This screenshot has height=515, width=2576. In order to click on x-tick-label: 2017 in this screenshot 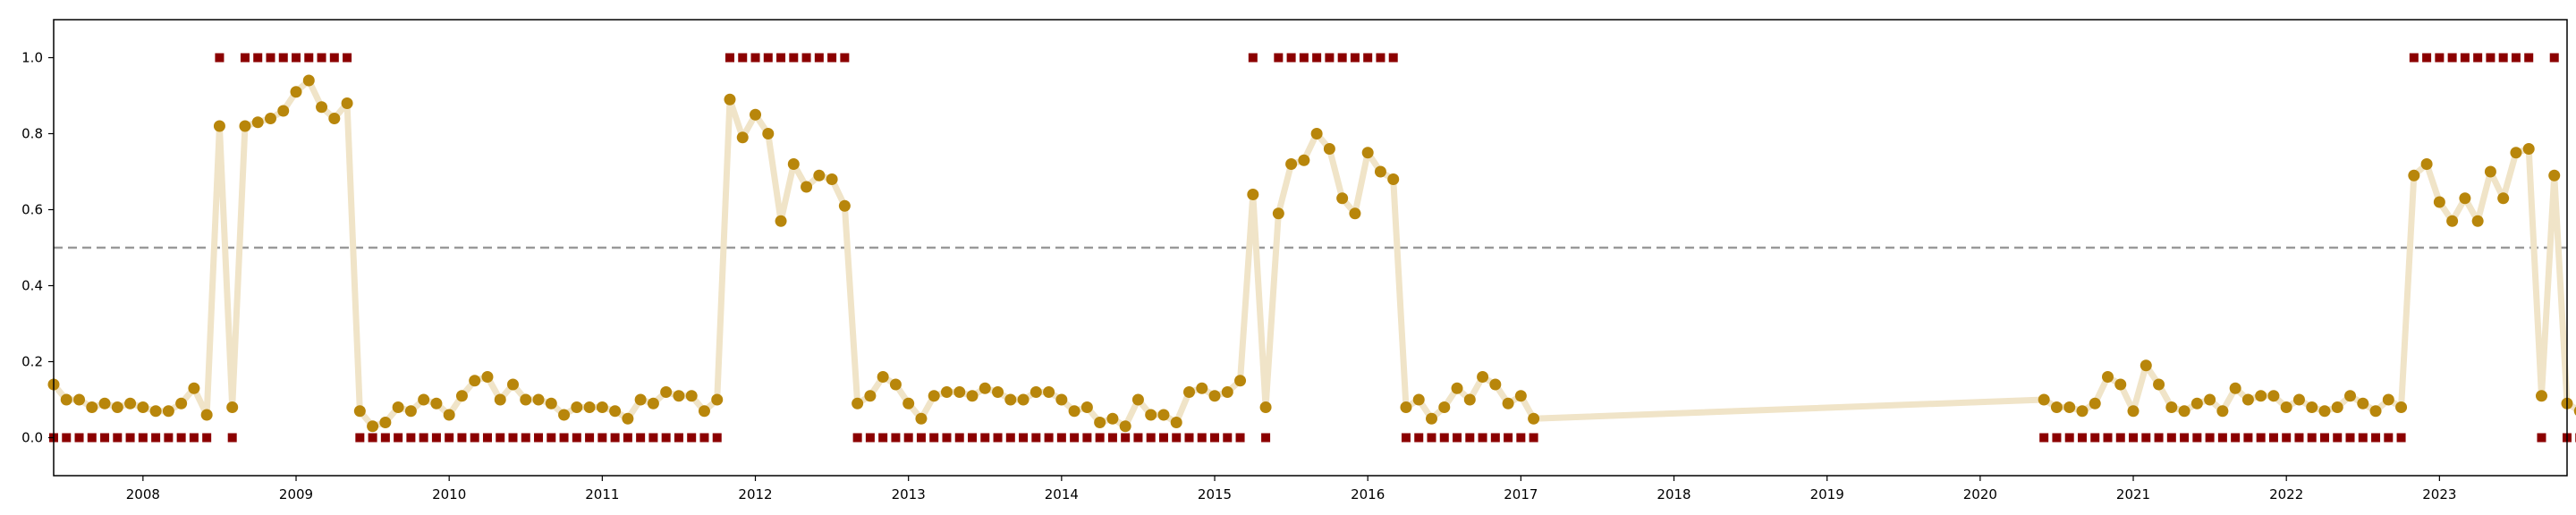, I will do `click(1521, 494)`.